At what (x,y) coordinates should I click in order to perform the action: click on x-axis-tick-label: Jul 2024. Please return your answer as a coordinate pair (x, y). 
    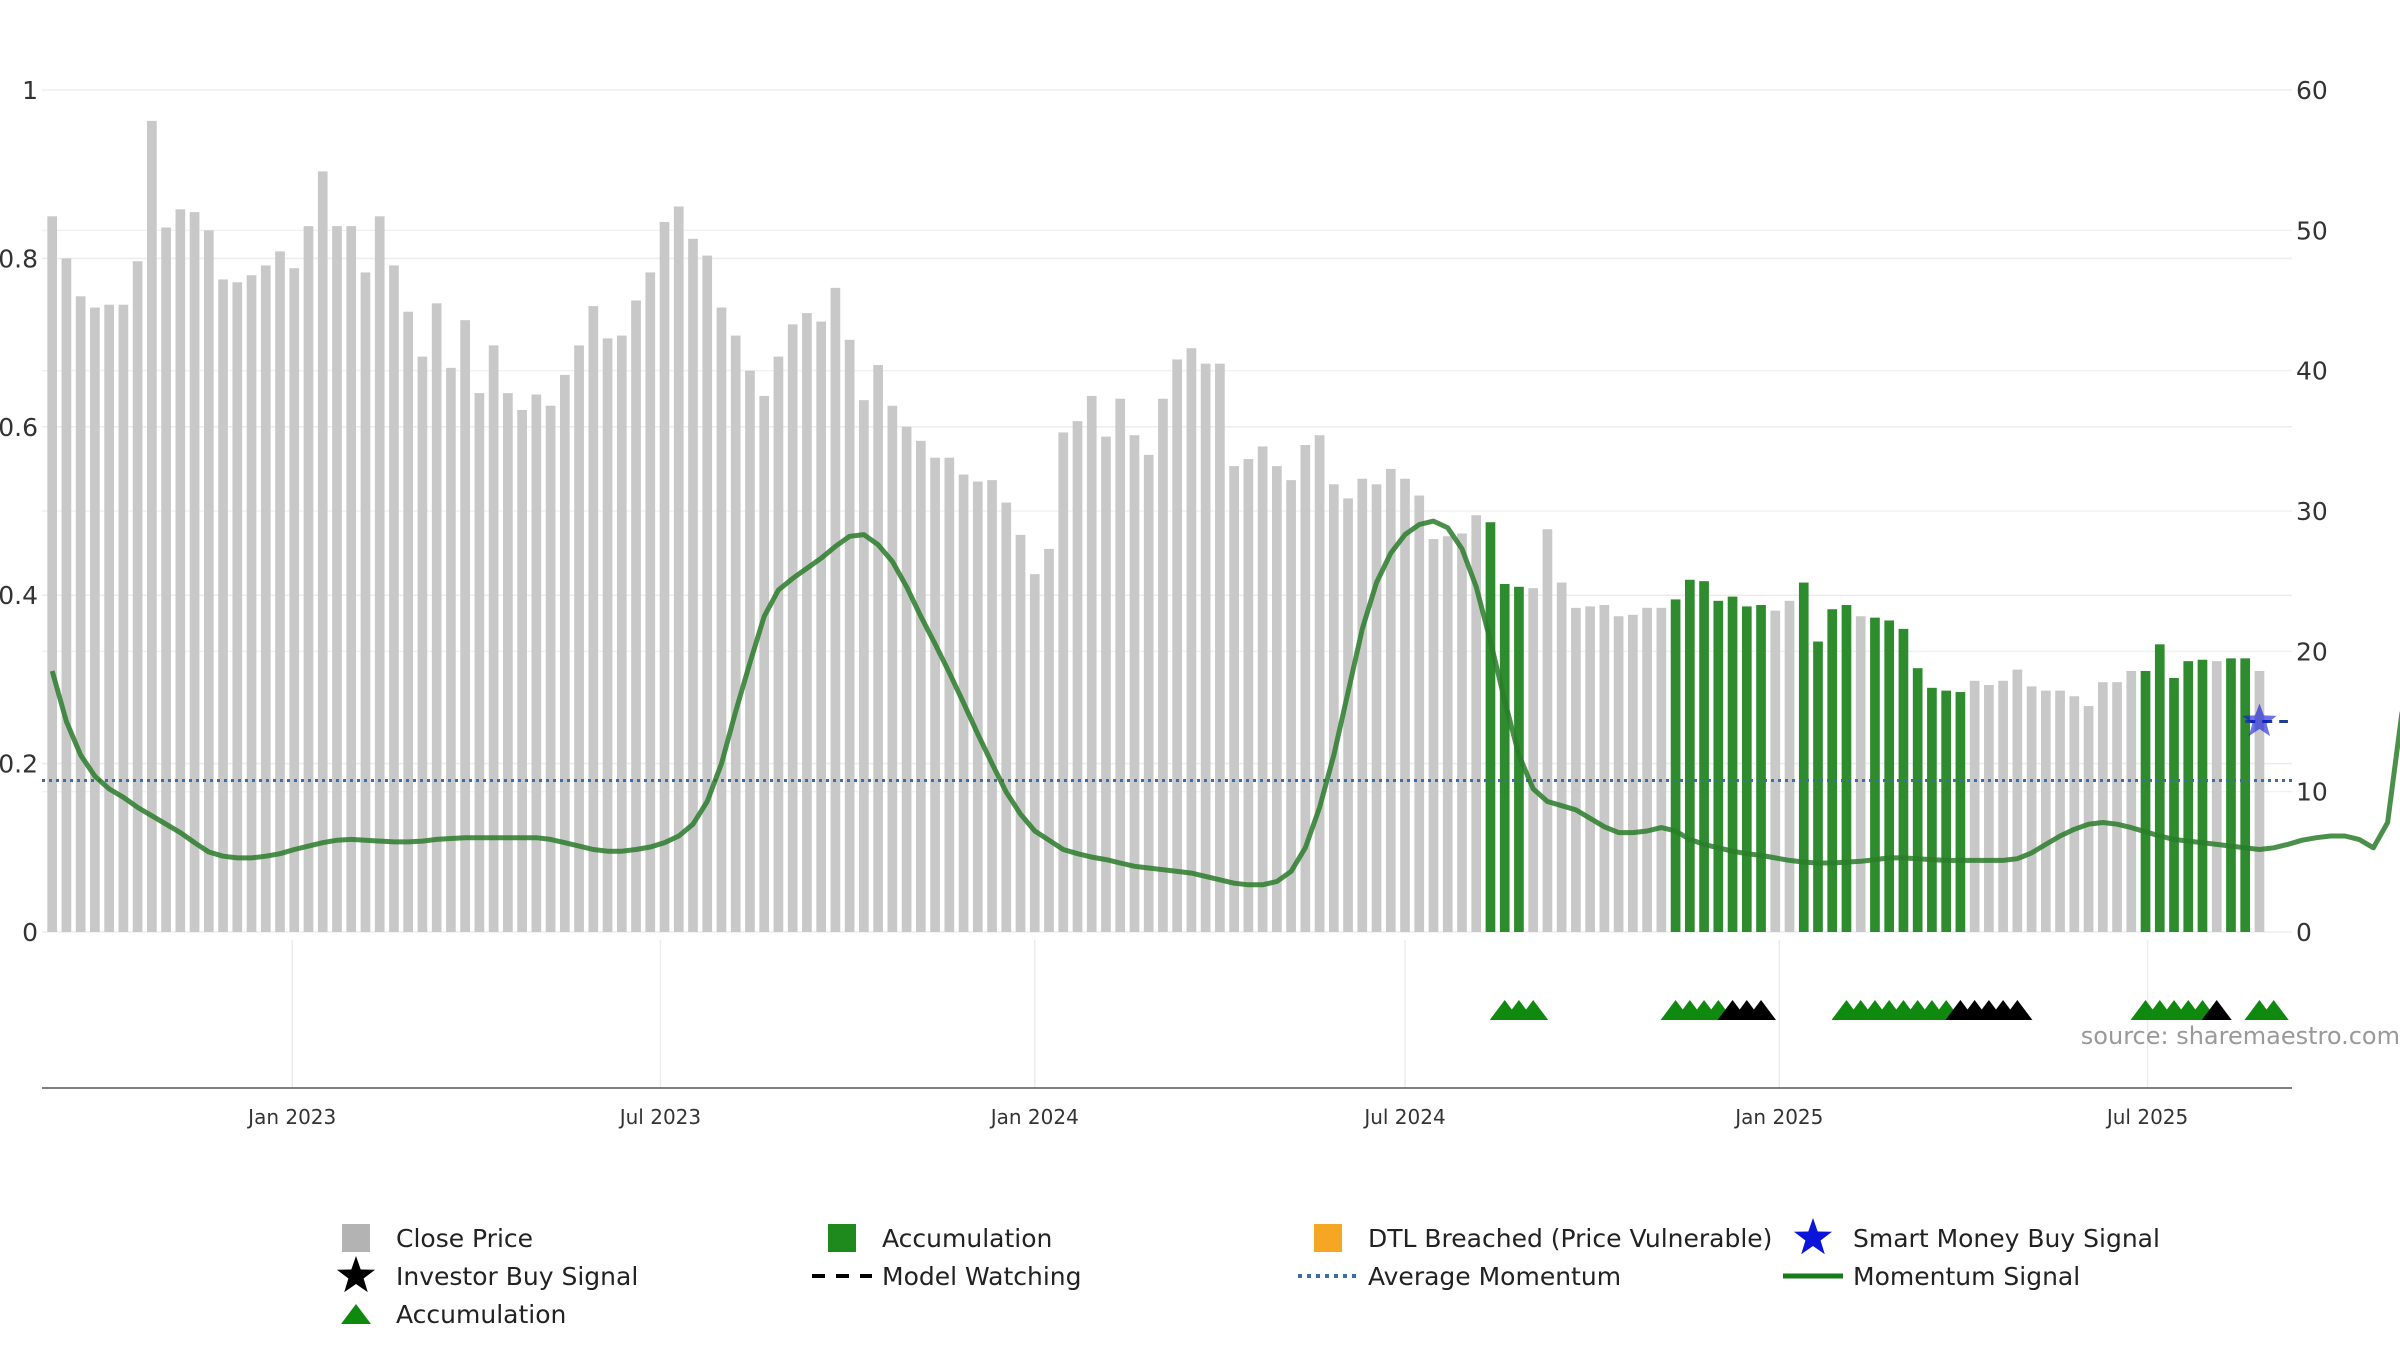
    Looking at the image, I should click on (1403, 1117).